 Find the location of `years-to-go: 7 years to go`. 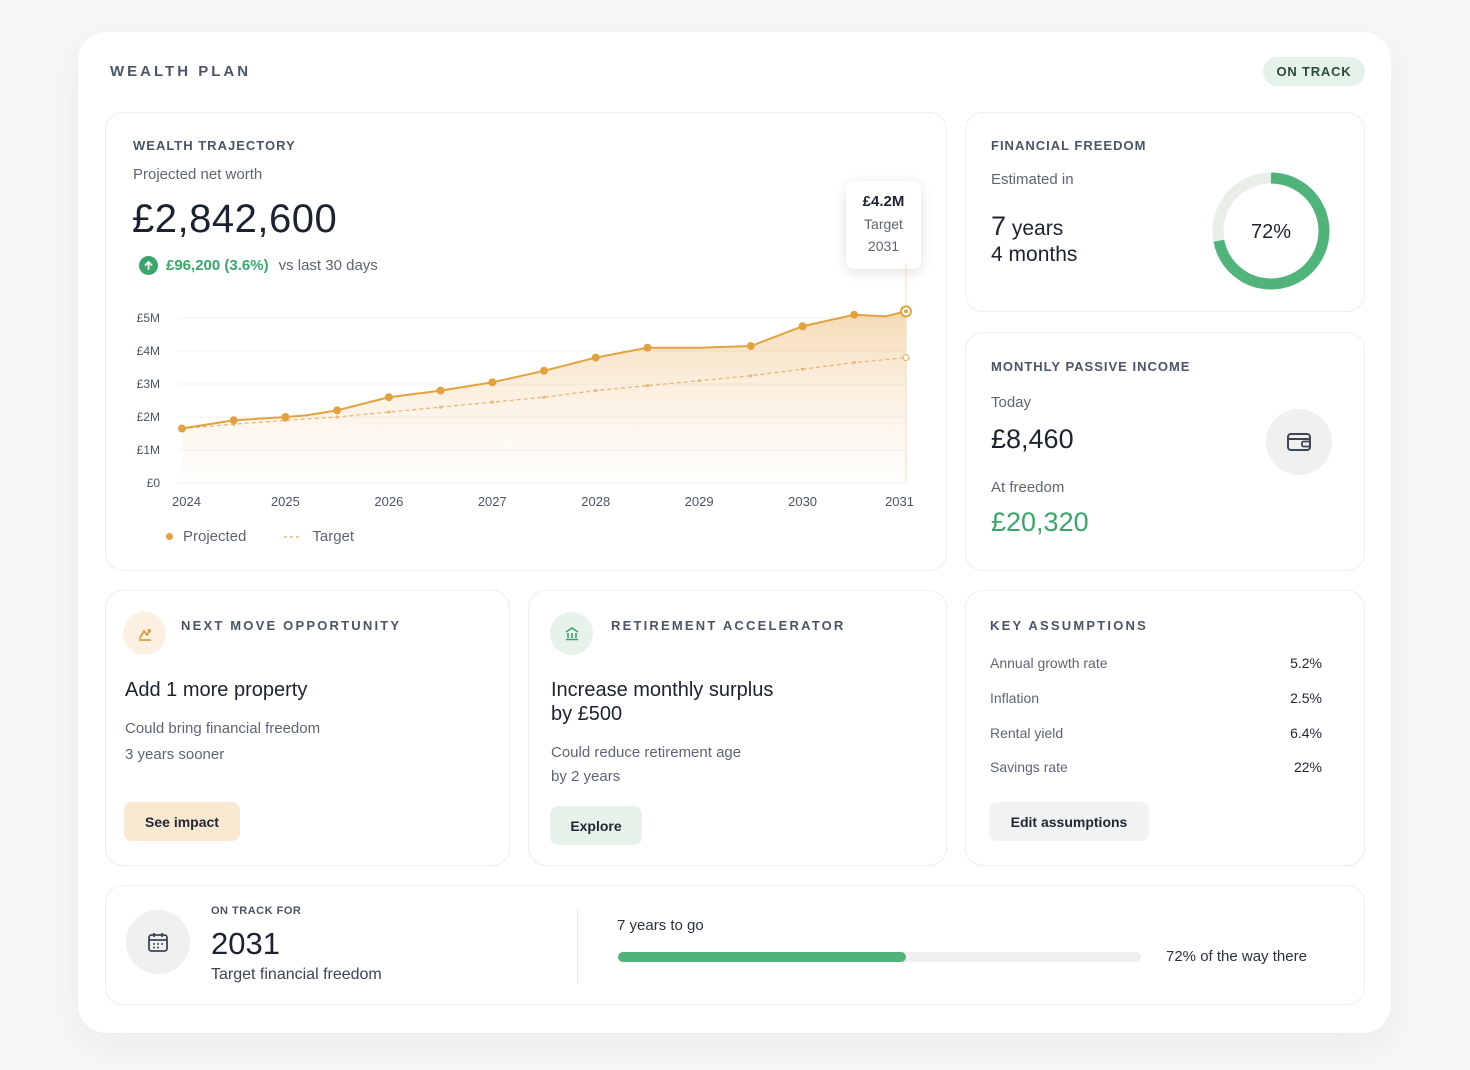

years-to-go: 7 years to go is located at coordinates (660, 925).